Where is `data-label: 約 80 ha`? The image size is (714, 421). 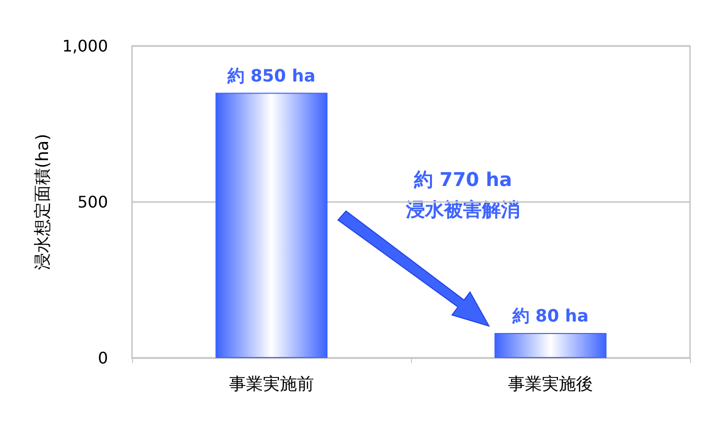 data-label: 約 80 ha is located at coordinates (550, 316).